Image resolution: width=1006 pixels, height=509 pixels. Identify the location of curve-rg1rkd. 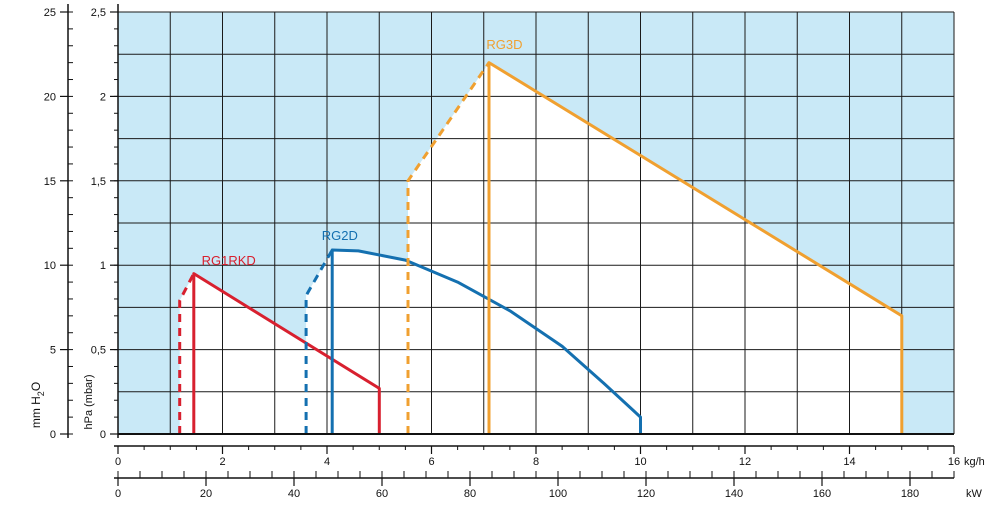
(286, 353).